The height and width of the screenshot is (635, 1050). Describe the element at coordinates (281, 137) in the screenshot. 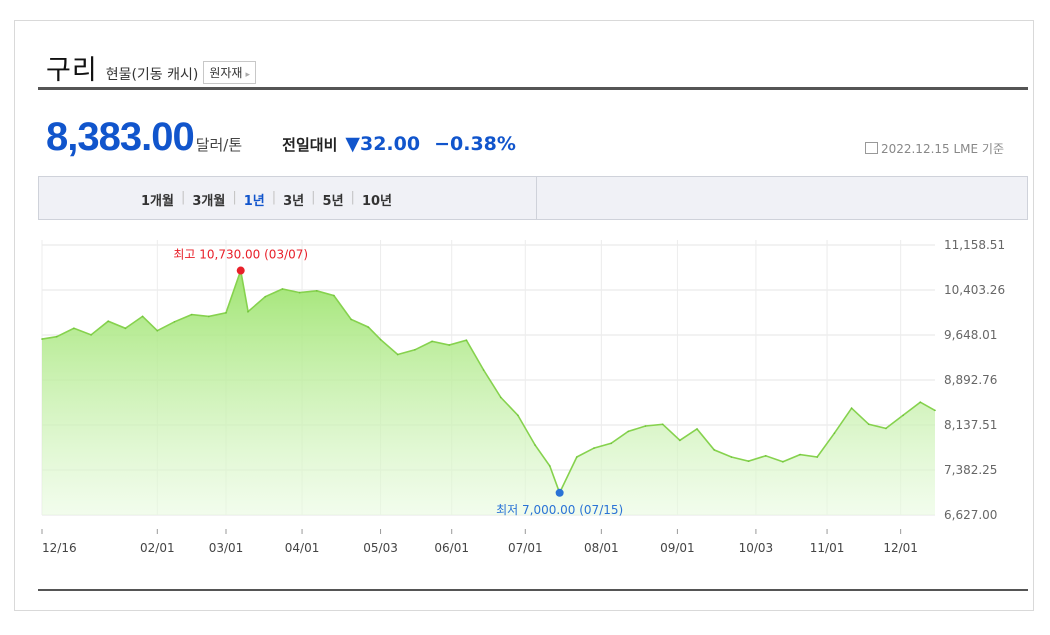

I see `price-row: 8,383.00 달러/톤 전일대비 ▼32.00 −0.38%` at that location.